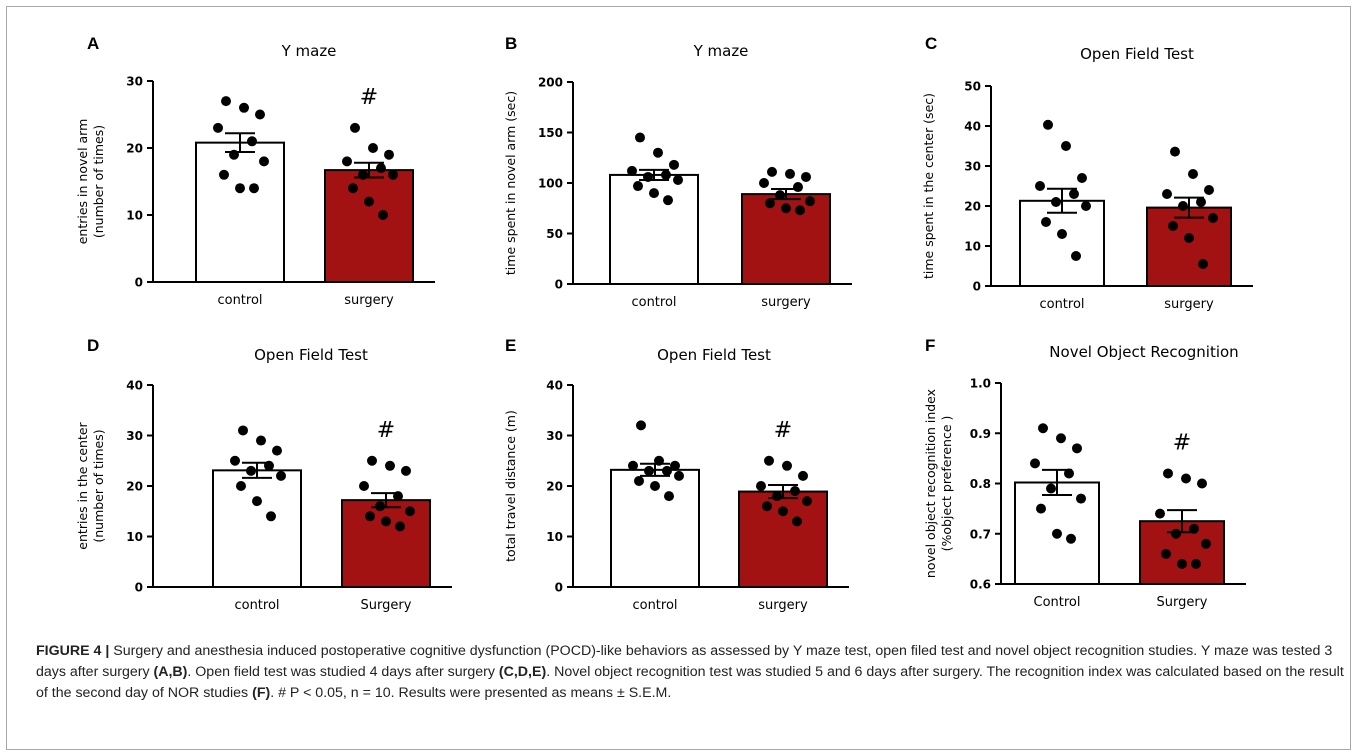 The image size is (1357, 756). I want to click on y-axis-label: (%object preference ), so click(946, 484).